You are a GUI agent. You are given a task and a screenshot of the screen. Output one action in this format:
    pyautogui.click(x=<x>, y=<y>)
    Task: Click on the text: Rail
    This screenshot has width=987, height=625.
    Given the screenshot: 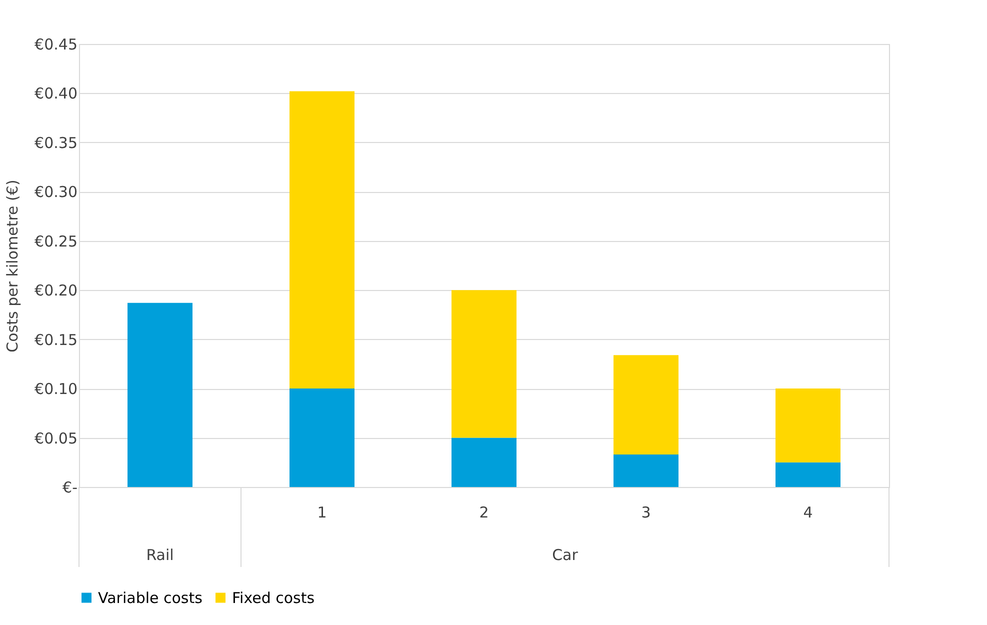 What is the action you would take?
    pyautogui.click(x=160, y=555)
    